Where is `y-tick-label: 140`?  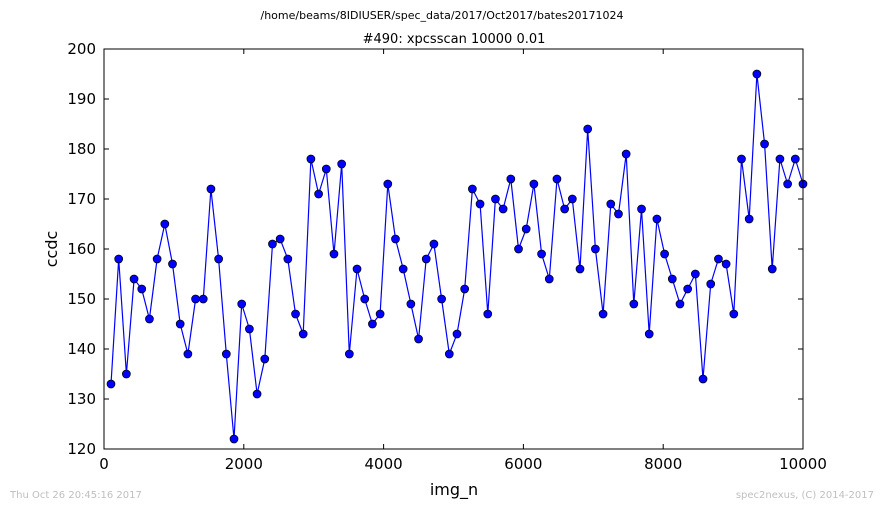 y-tick-label: 140 is located at coordinates (81, 349).